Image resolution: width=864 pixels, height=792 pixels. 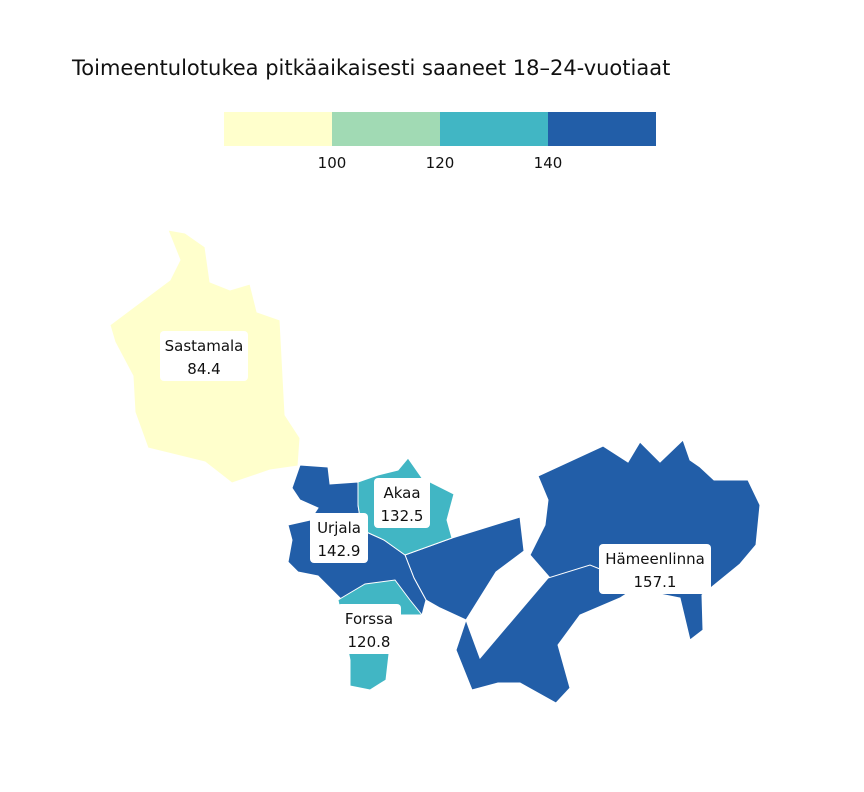 What do you see at coordinates (204, 346) in the screenshot?
I see `label-sastamala-name: Sastamala` at bounding box center [204, 346].